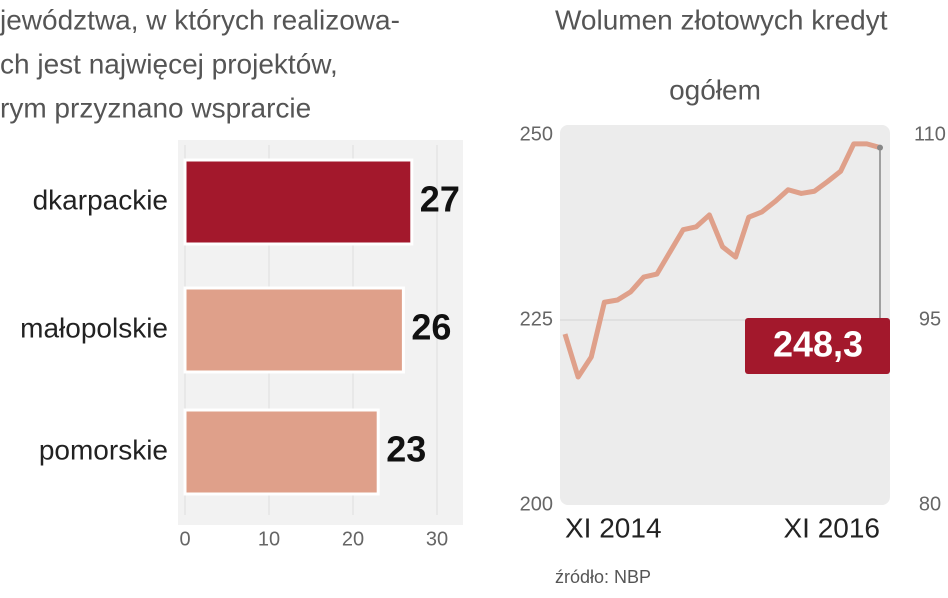  What do you see at coordinates (353, 539) in the screenshot?
I see `x-tick-label: 20` at bounding box center [353, 539].